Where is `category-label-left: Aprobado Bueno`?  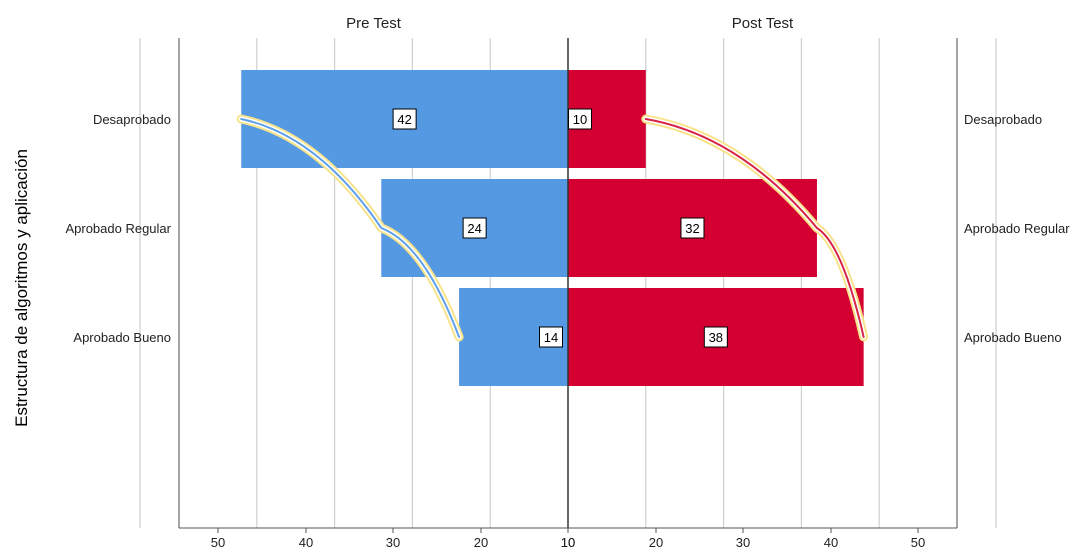
category-label-left: Aprobado Bueno is located at coordinates (122, 337).